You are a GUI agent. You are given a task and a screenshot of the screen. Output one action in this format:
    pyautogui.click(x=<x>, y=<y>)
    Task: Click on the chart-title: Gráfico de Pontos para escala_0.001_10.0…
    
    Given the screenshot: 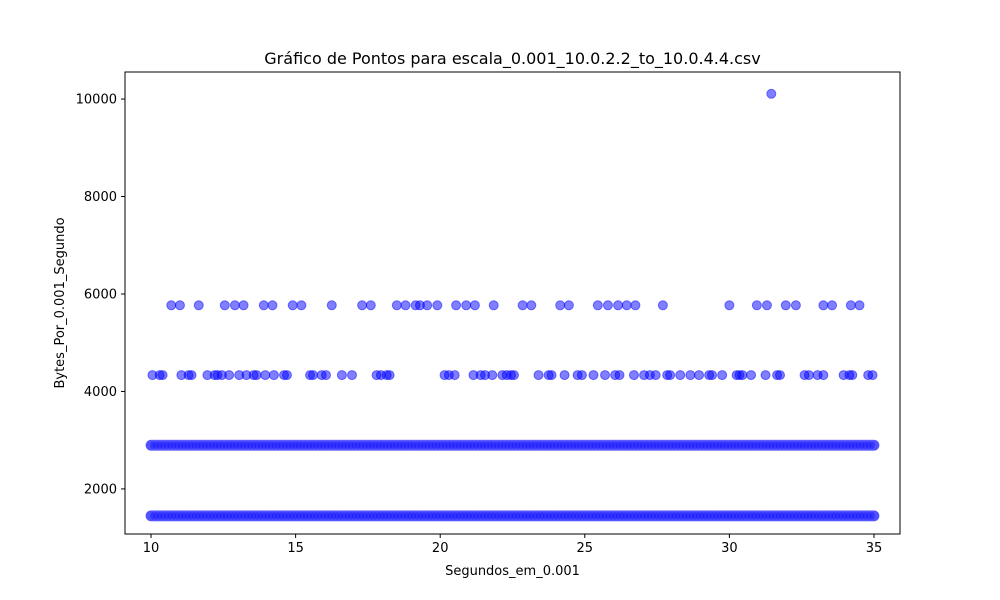 What is the action you would take?
    pyautogui.click(x=512, y=59)
    